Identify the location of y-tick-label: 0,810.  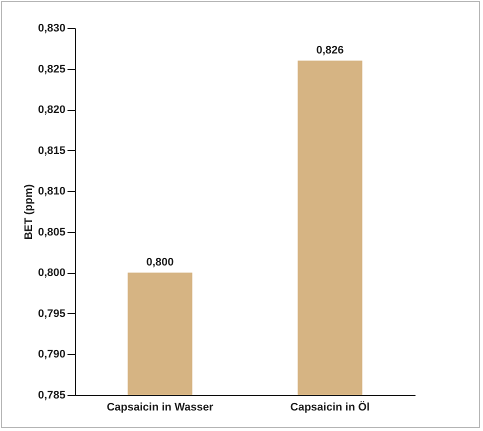
(52, 192).